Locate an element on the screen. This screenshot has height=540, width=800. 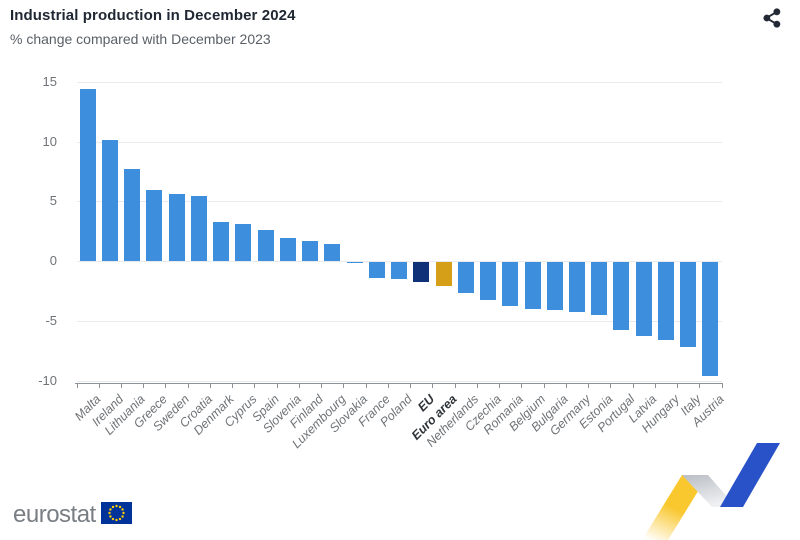
y-axis-label-10: 10 is located at coordinates (49, 141).